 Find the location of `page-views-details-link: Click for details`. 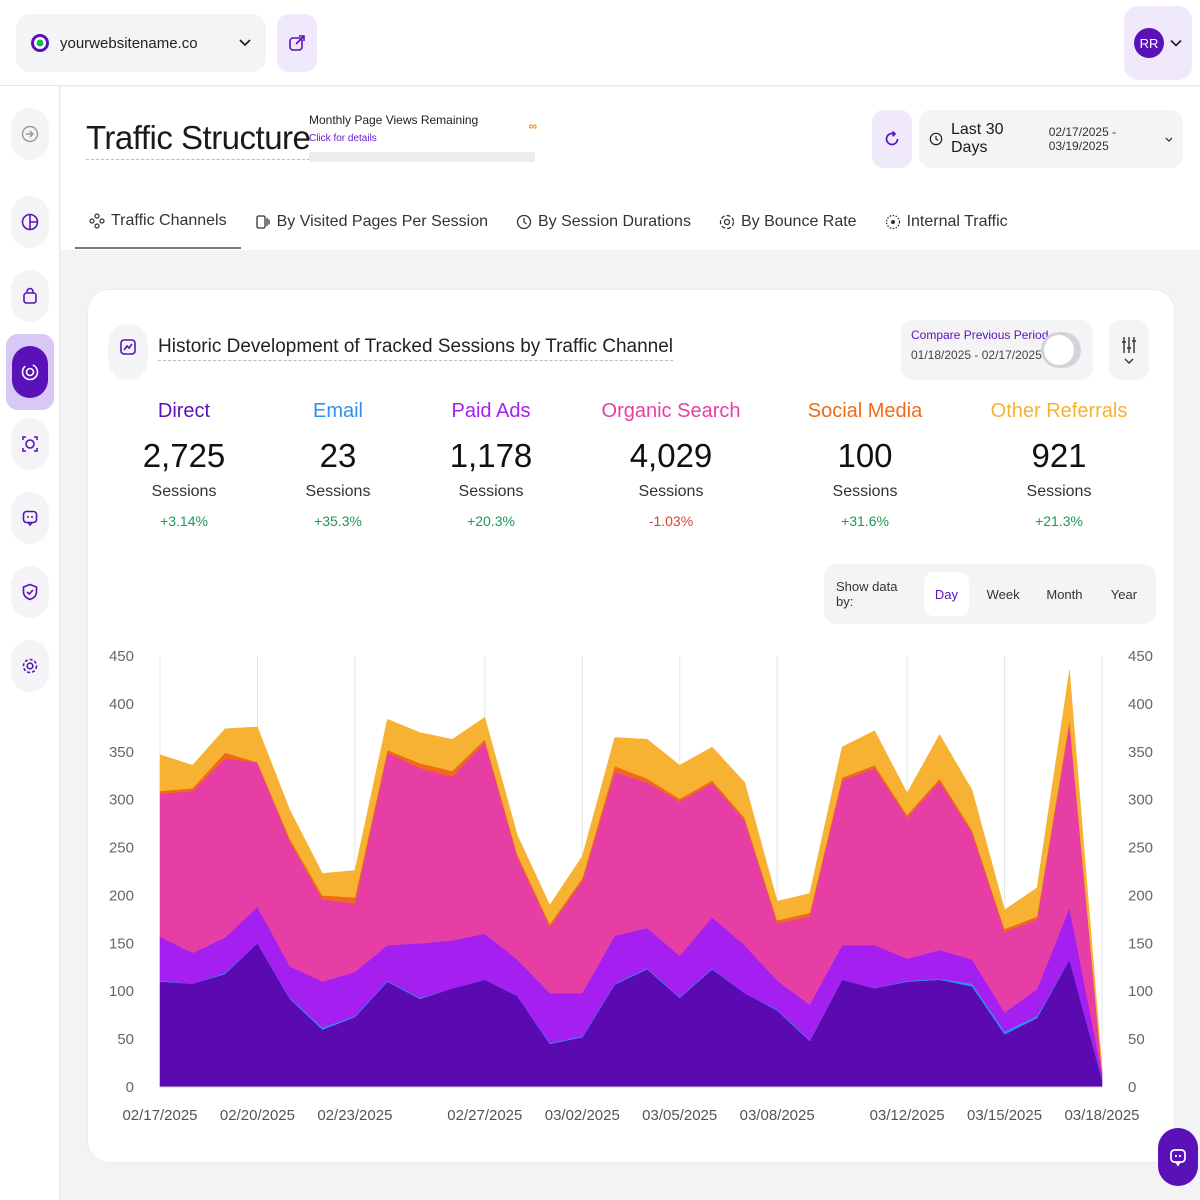

page-views-details-link: Click for details is located at coordinates (343, 138).